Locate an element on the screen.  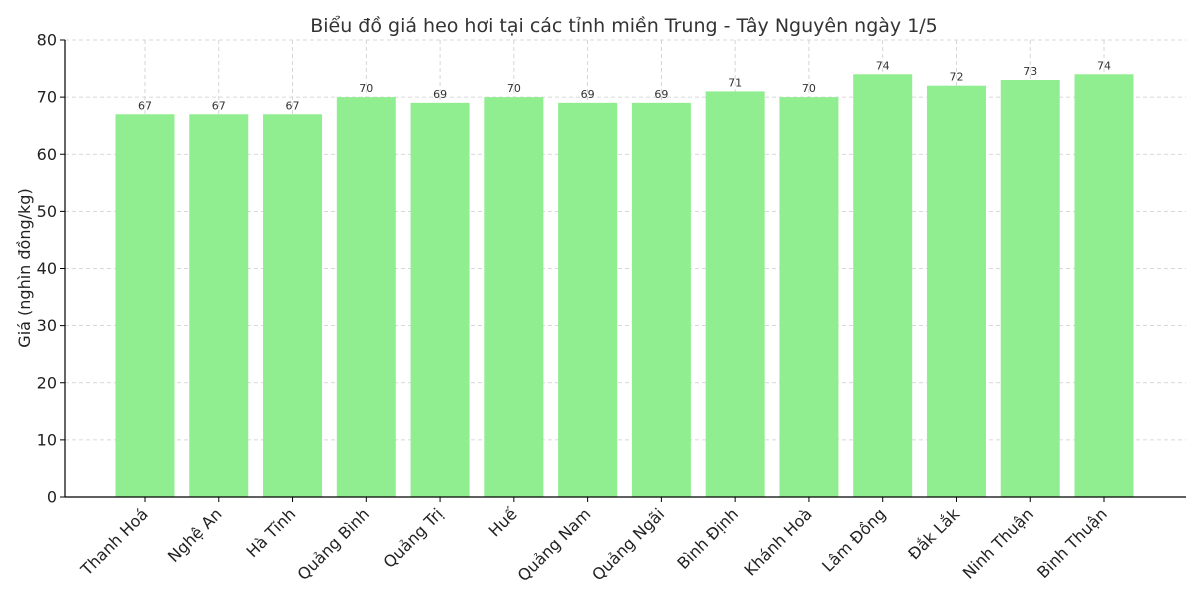
data-labels: 67 67 67 70 69 70 69 69 71 70 74 72 73 74 is located at coordinates (624, 85).